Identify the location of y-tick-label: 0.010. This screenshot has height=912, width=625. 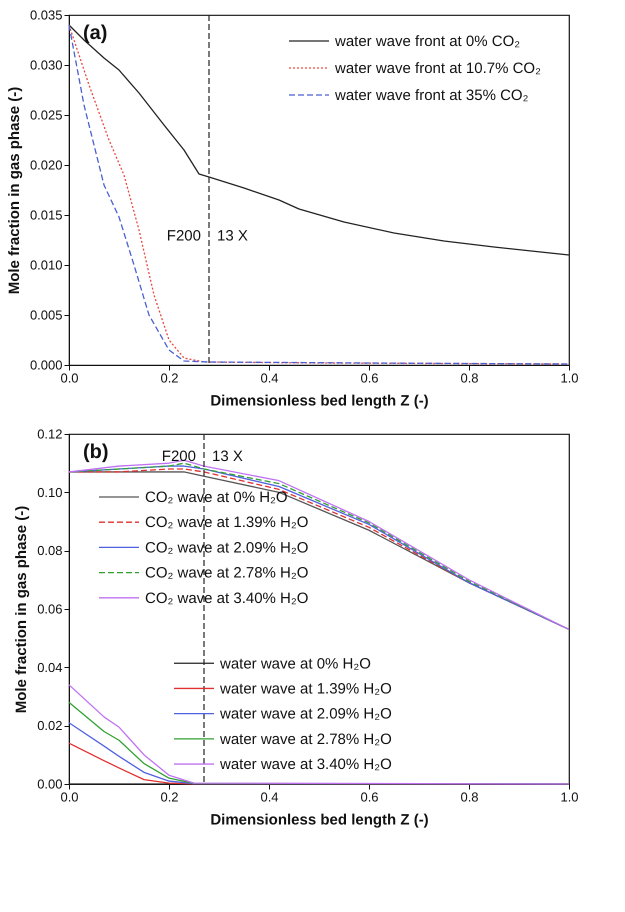
(46, 265).